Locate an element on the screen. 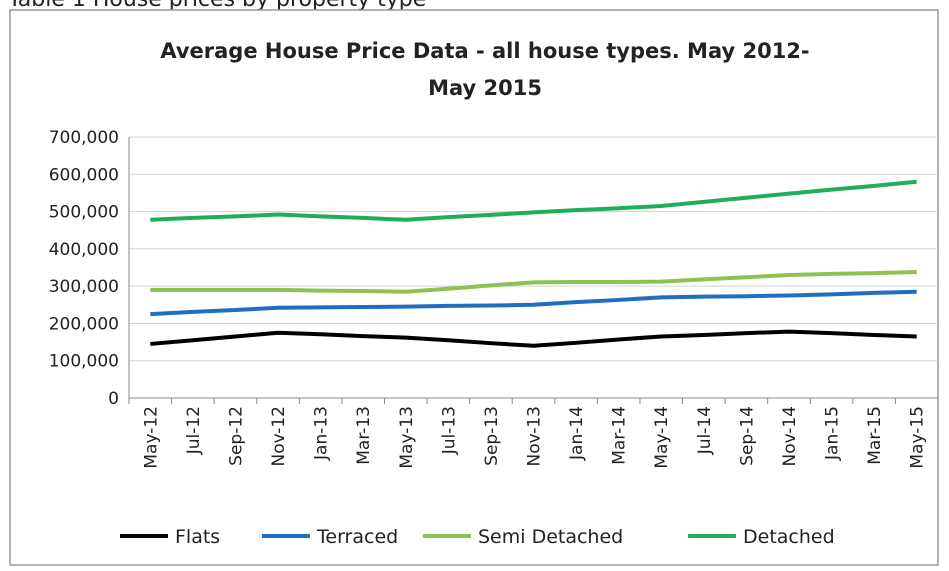  x-tick-label: Jan-14 is located at coordinates (577, 433).